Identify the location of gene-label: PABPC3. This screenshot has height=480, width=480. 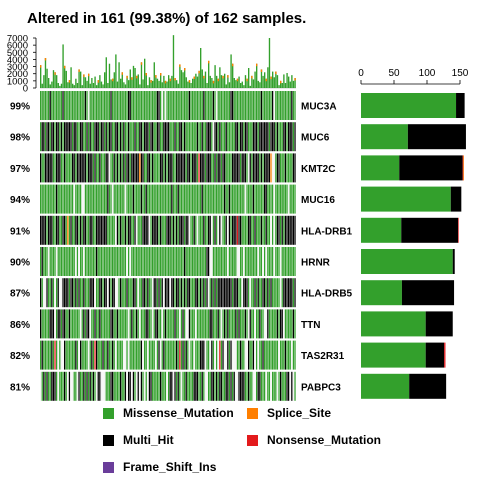
(321, 387).